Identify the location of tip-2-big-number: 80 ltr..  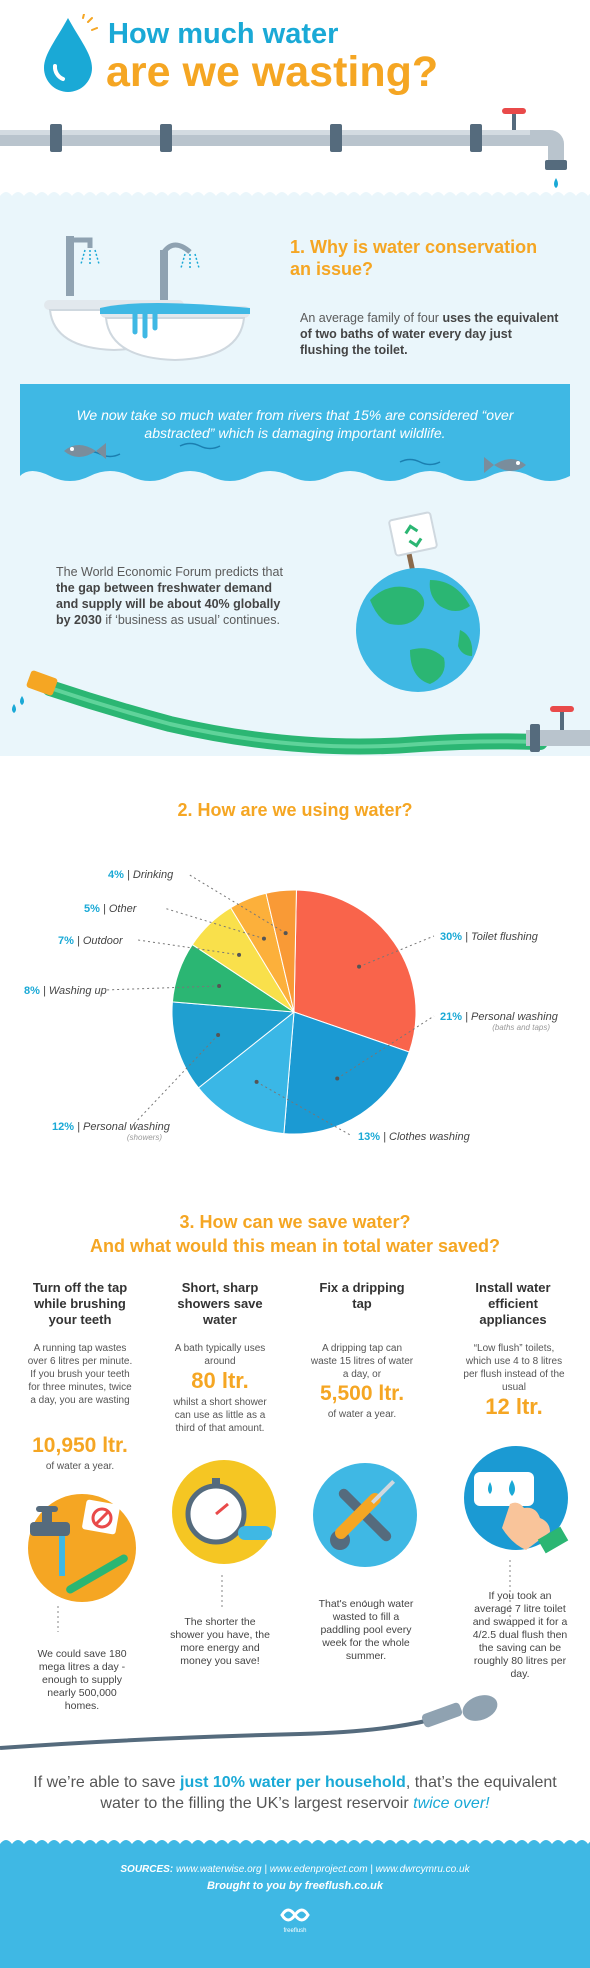
(220, 1380).